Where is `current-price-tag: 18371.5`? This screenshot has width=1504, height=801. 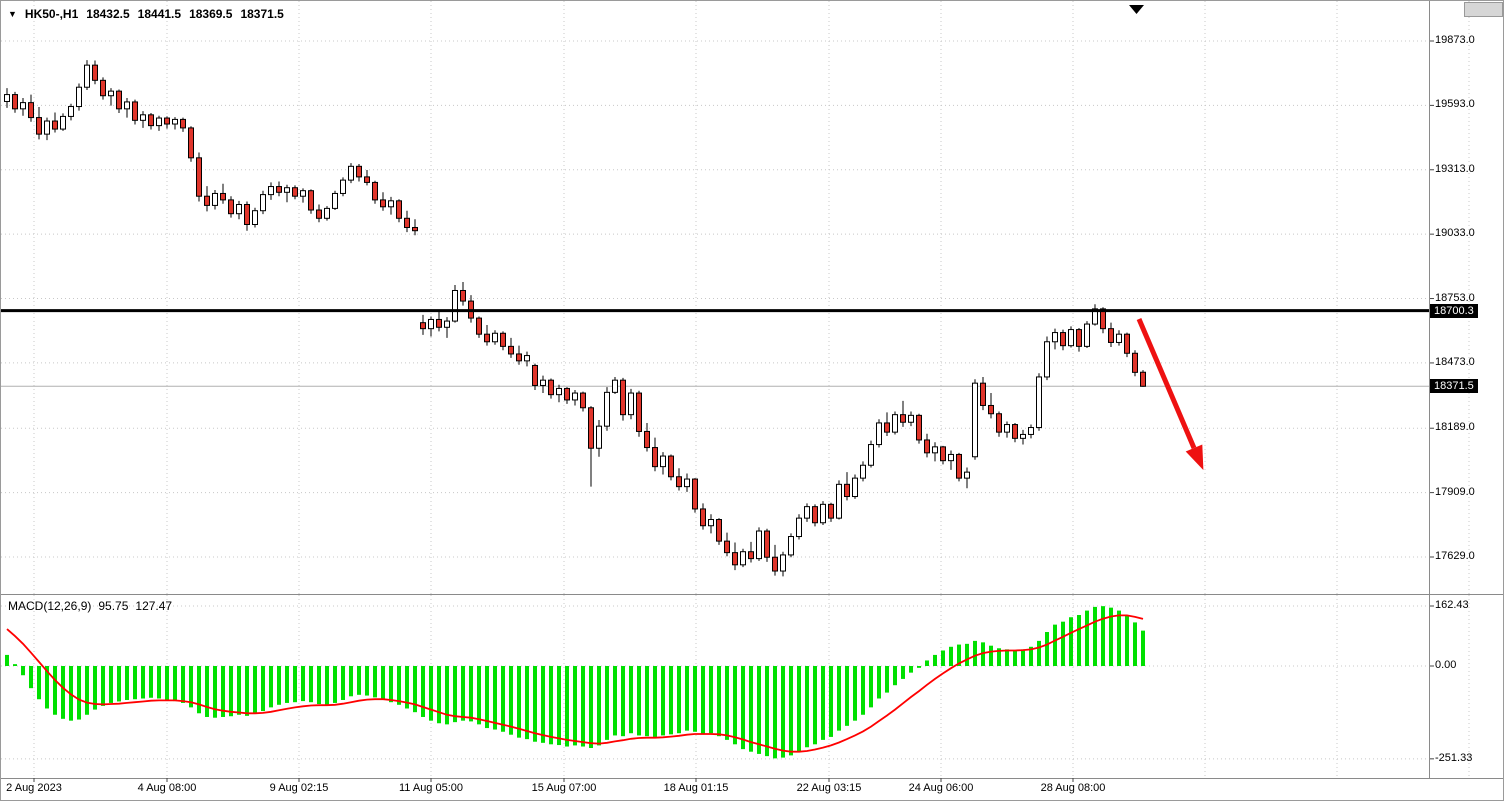 current-price-tag: 18371.5 is located at coordinates (1454, 386).